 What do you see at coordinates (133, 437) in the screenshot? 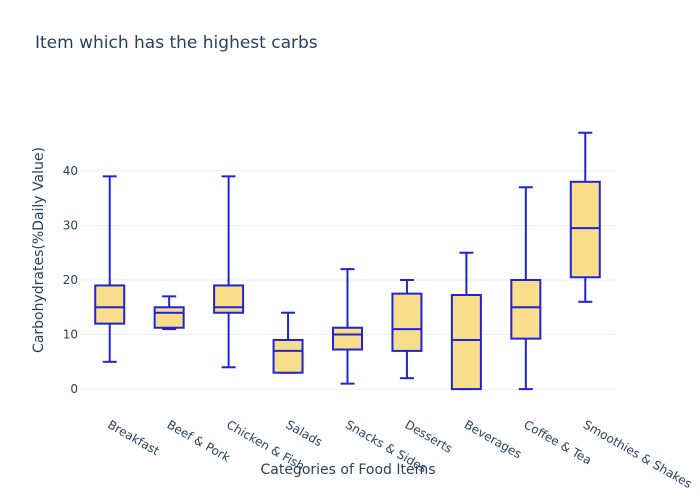
I see `x-tick-label: Breakfast` at bounding box center [133, 437].